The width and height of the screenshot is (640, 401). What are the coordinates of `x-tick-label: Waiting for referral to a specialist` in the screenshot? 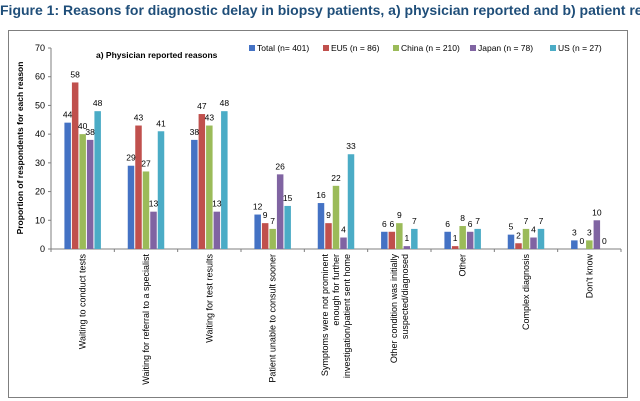 It's located at (146, 319).